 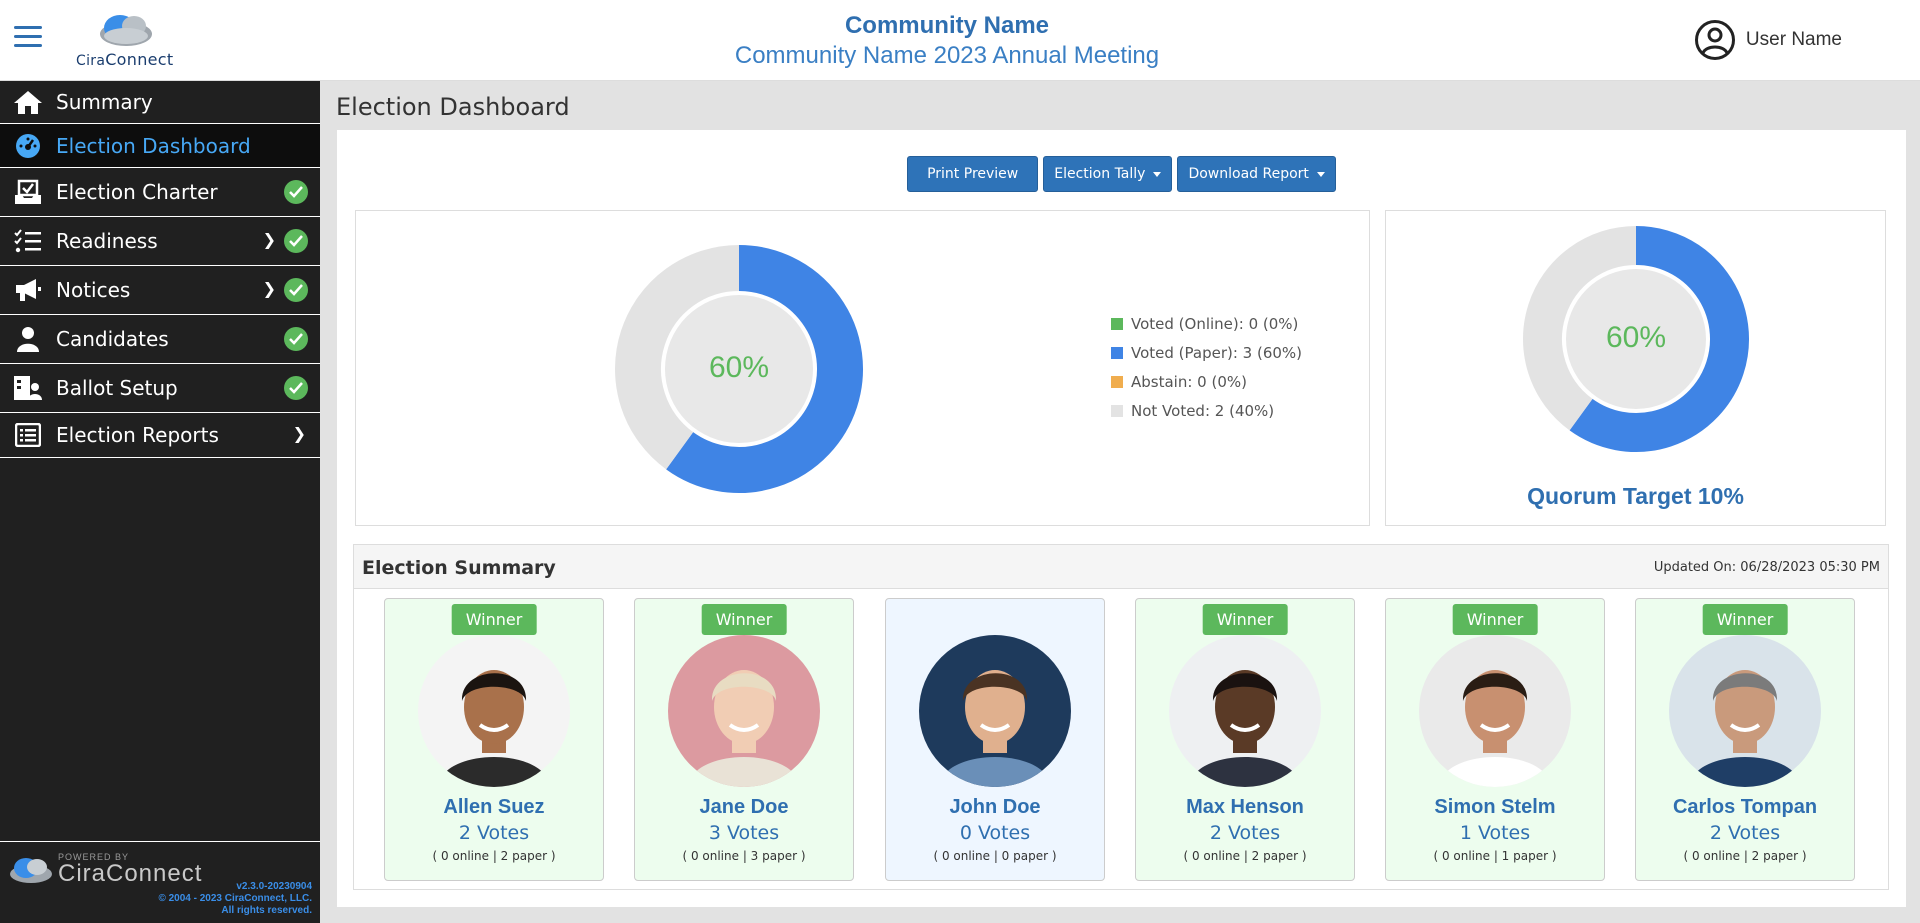 What do you see at coordinates (995, 856) in the screenshot?
I see `candidate-vote-breakdown: ( 0 online | 0 paper )` at bounding box center [995, 856].